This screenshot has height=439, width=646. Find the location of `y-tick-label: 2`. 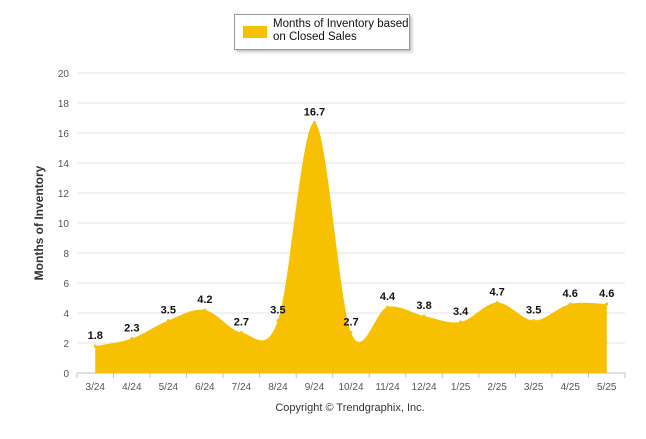

y-tick-label: 2 is located at coordinates (66, 344).